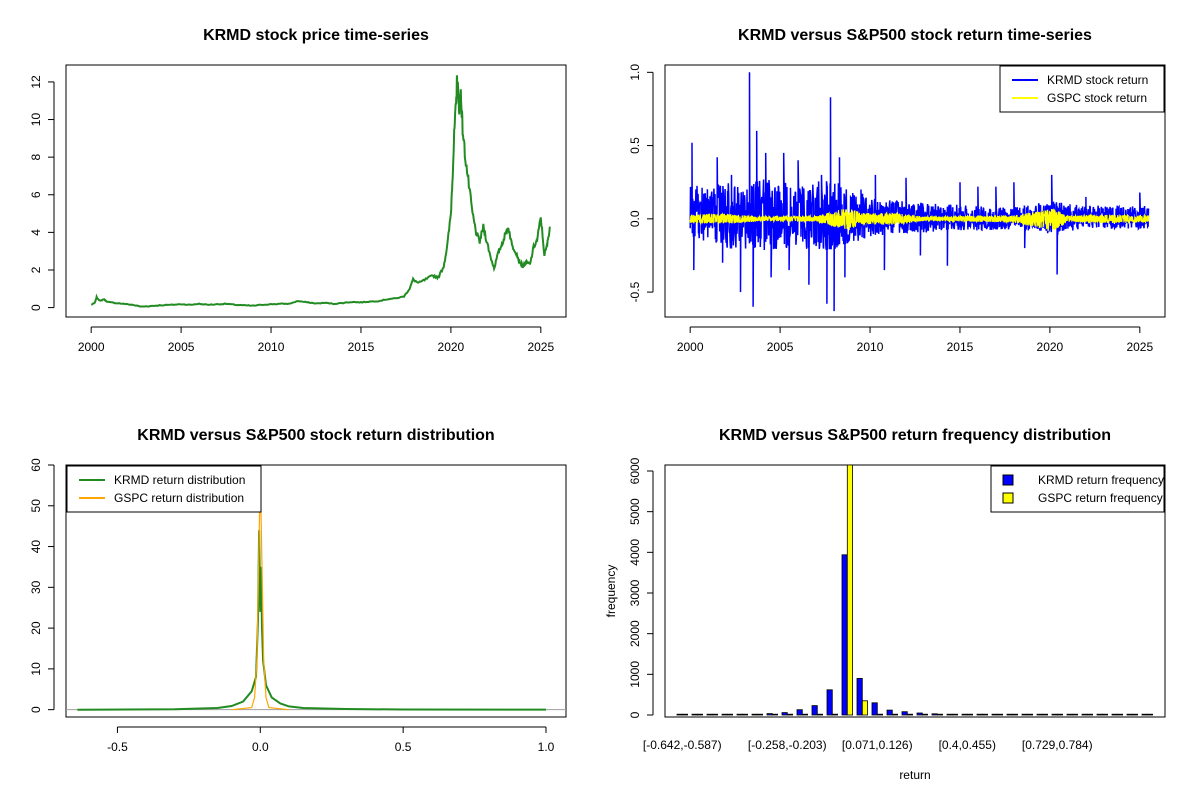  I want to click on legend-box, so click(1077, 489).